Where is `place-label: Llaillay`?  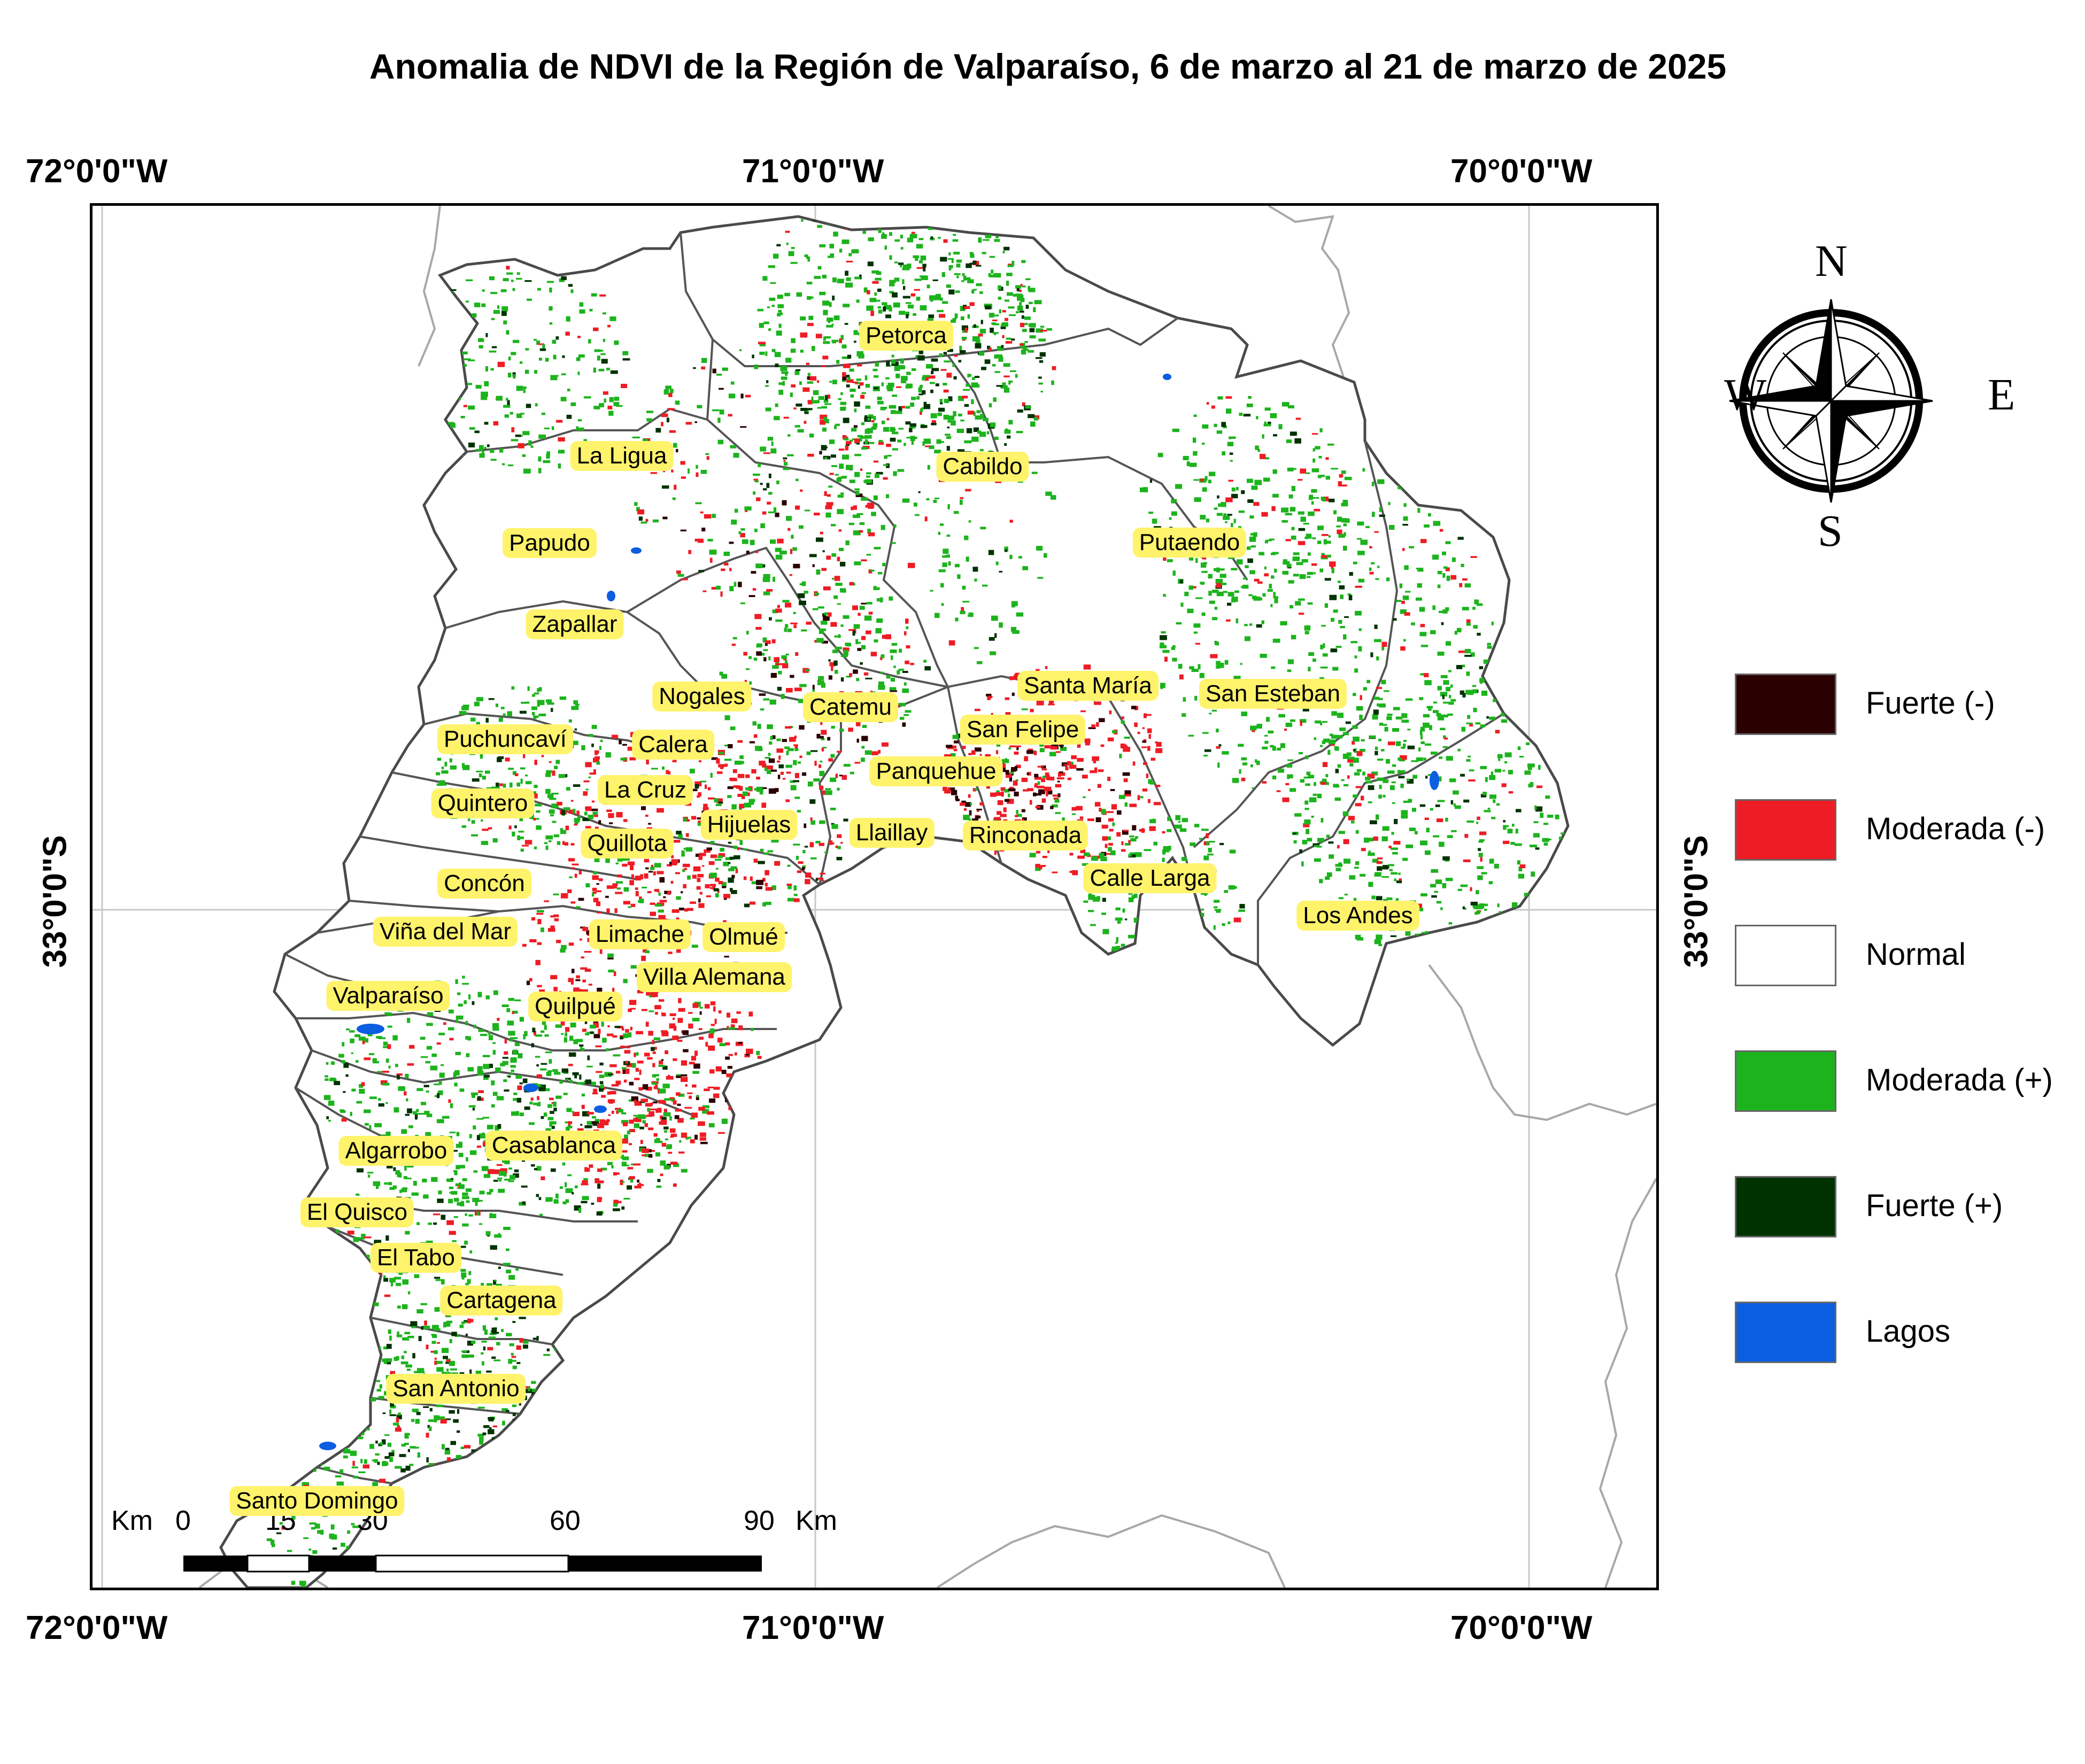
place-label: Llaillay is located at coordinates (892, 833).